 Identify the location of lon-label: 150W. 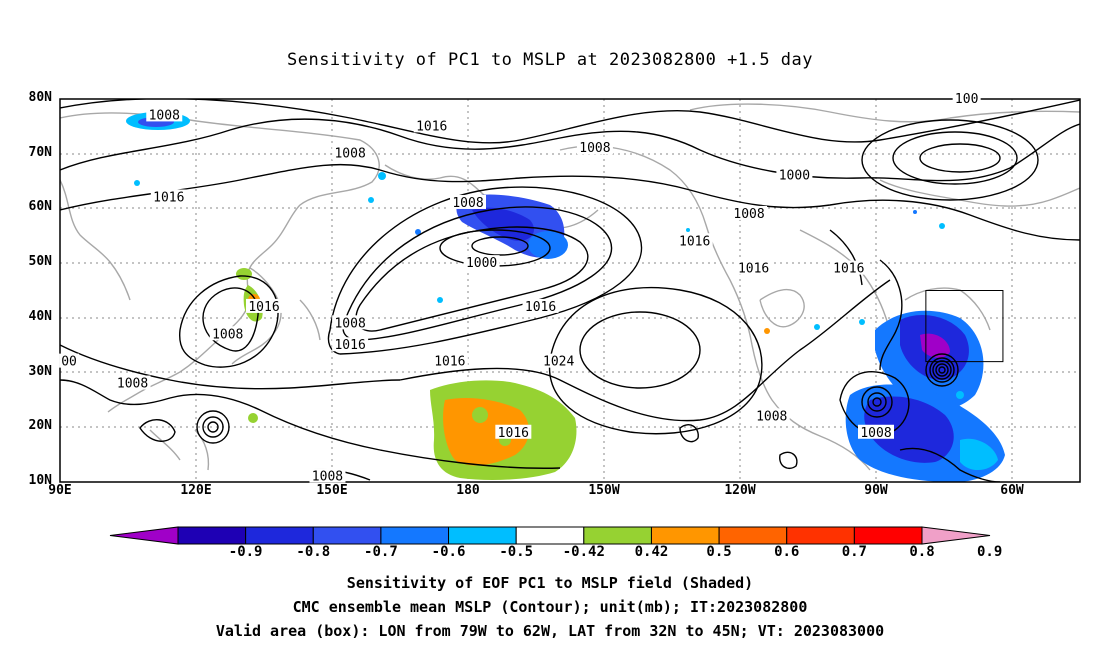
(604, 490).